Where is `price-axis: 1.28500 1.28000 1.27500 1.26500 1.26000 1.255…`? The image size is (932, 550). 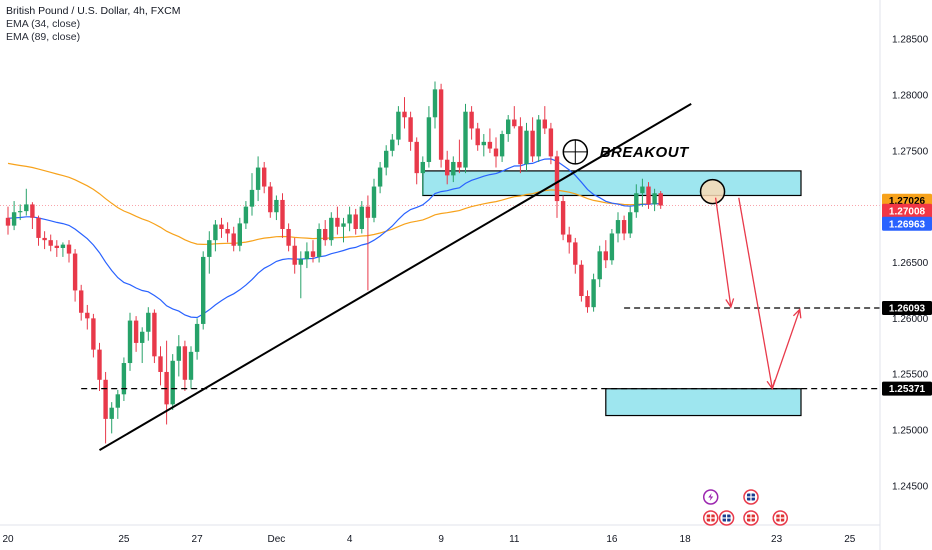
price-axis: 1.28500 1.28000 1.27500 1.26500 1.26000 1.255… is located at coordinates (904, 275).